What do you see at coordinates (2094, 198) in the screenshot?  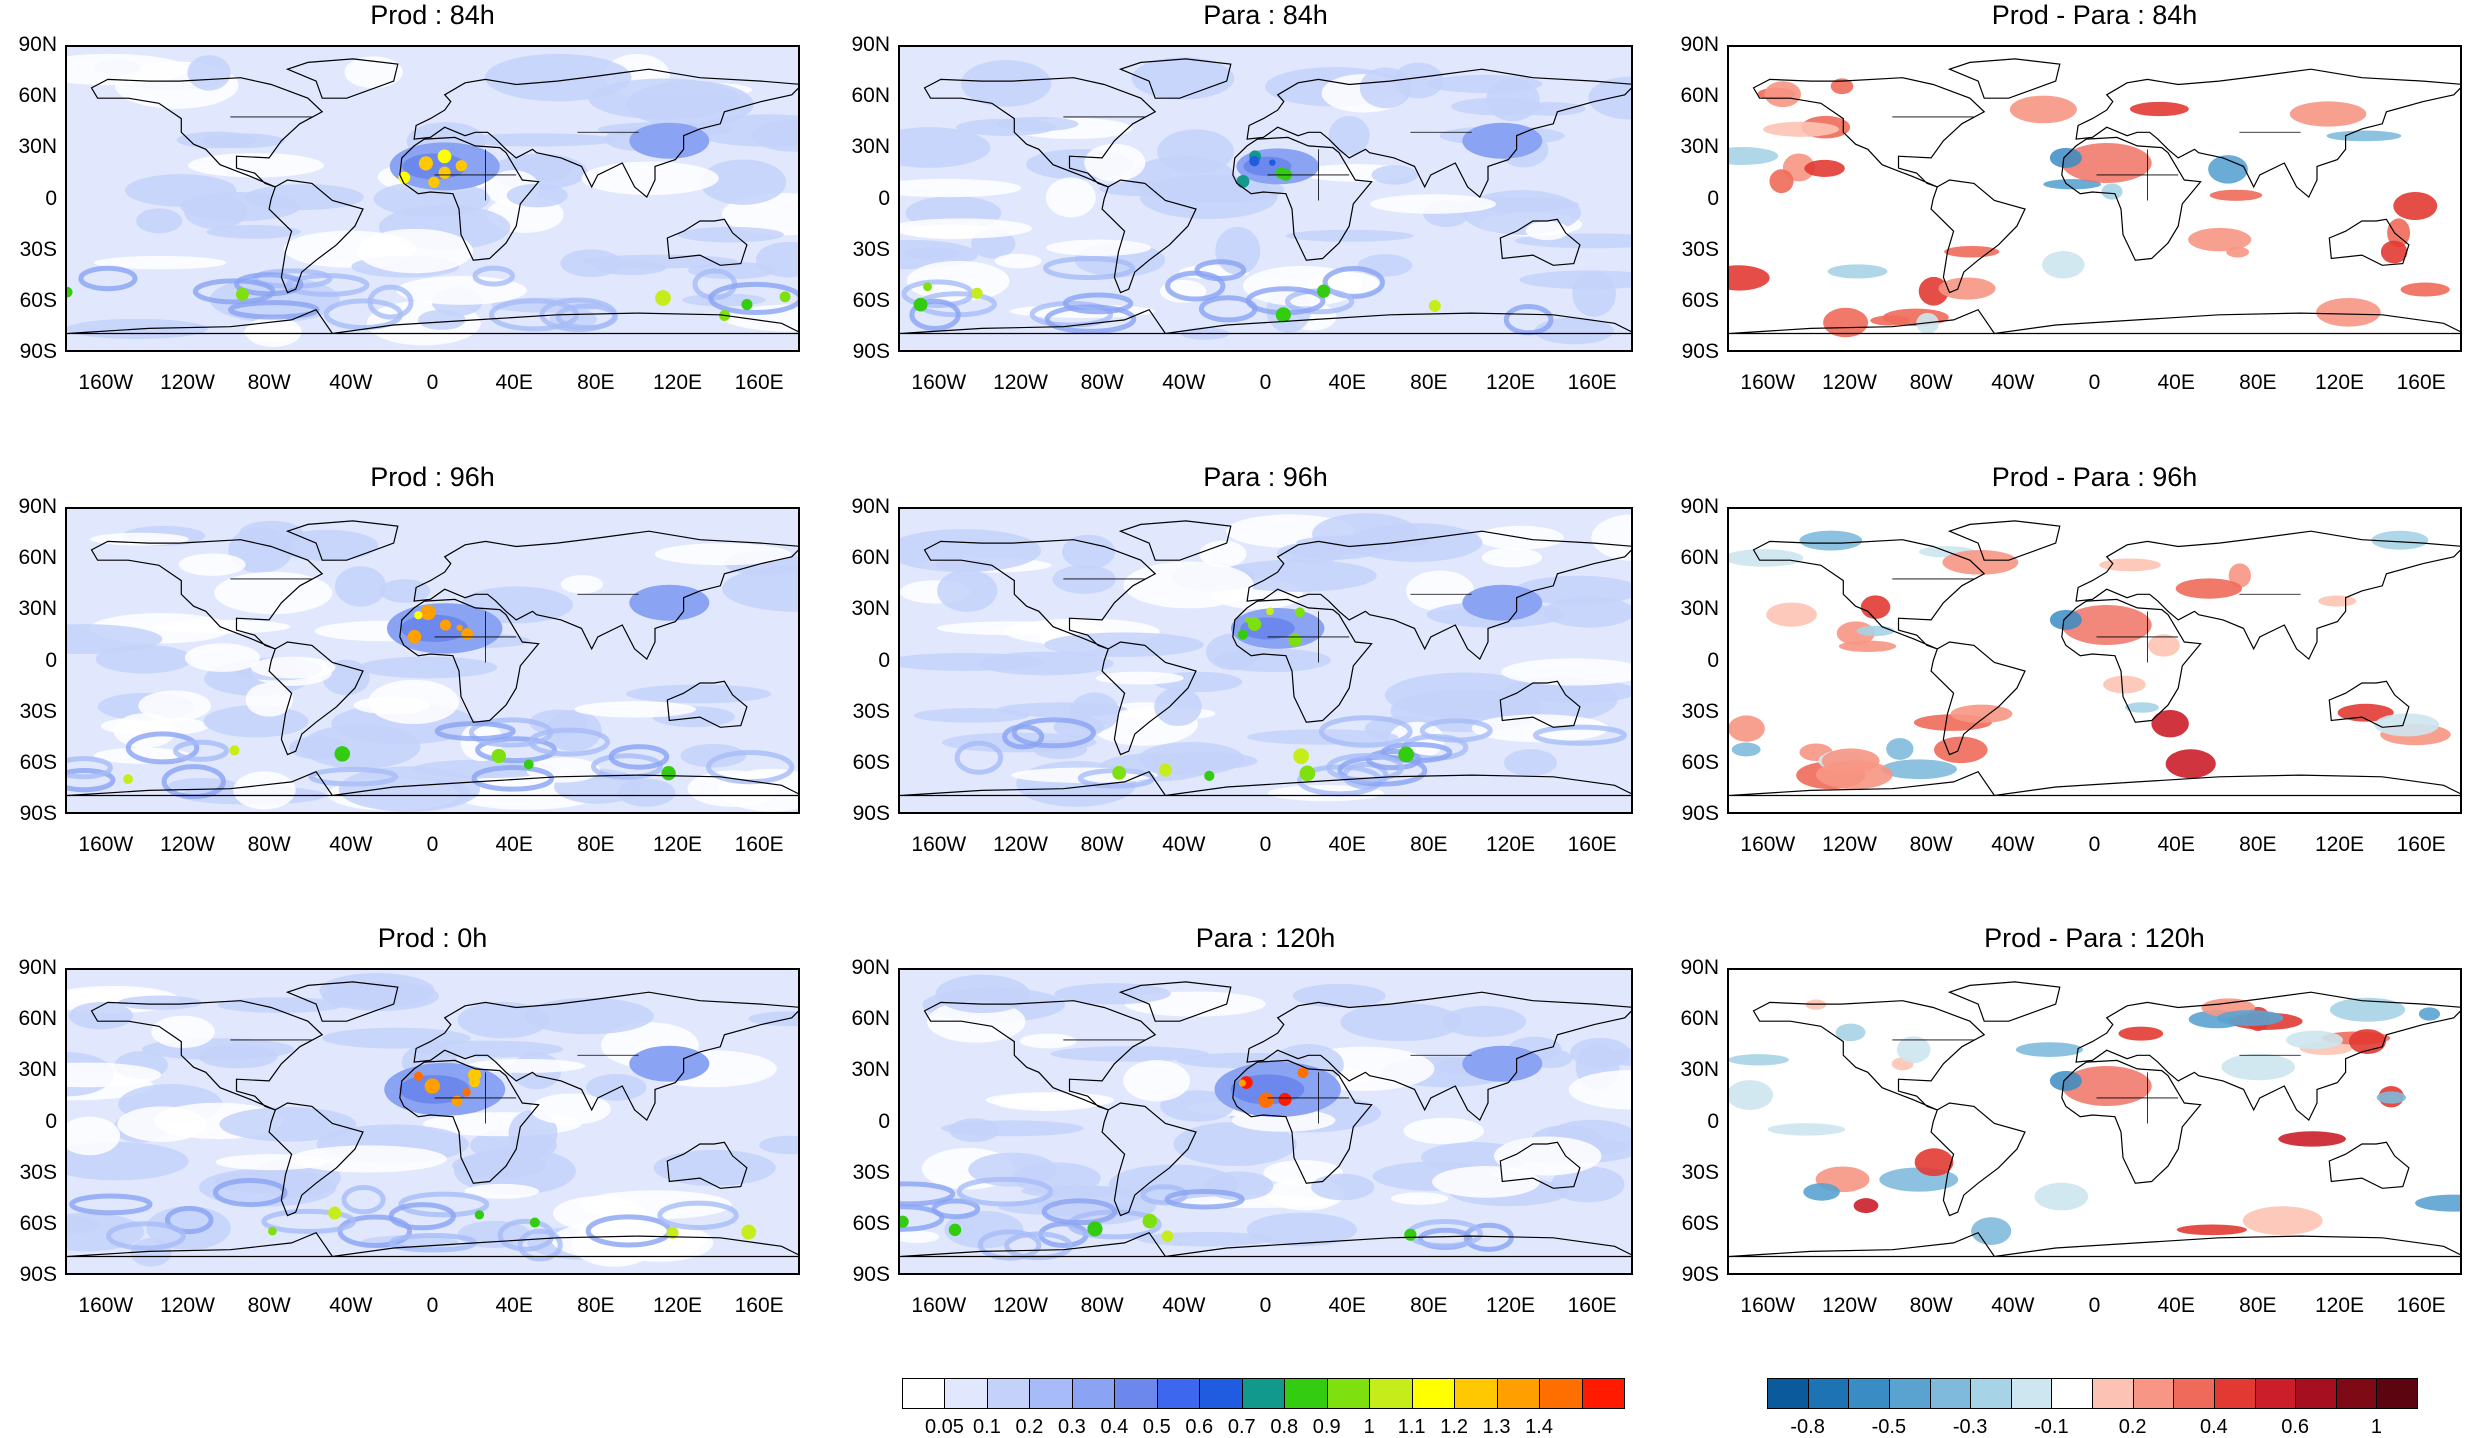 I see `map-diff-84h` at bounding box center [2094, 198].